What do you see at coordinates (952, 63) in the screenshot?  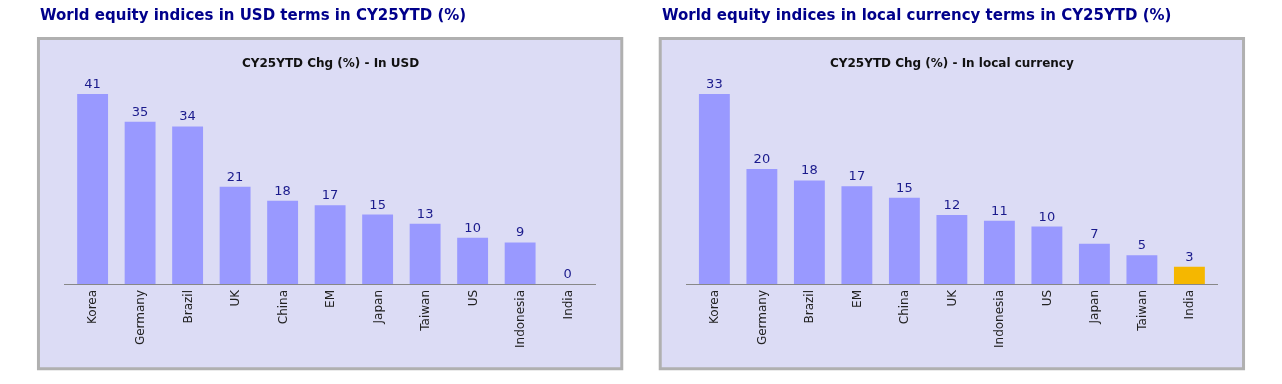 I see `chart-subtitle: CY25YTD Chg (%) - In local currency` at bounding box center [952, 63].